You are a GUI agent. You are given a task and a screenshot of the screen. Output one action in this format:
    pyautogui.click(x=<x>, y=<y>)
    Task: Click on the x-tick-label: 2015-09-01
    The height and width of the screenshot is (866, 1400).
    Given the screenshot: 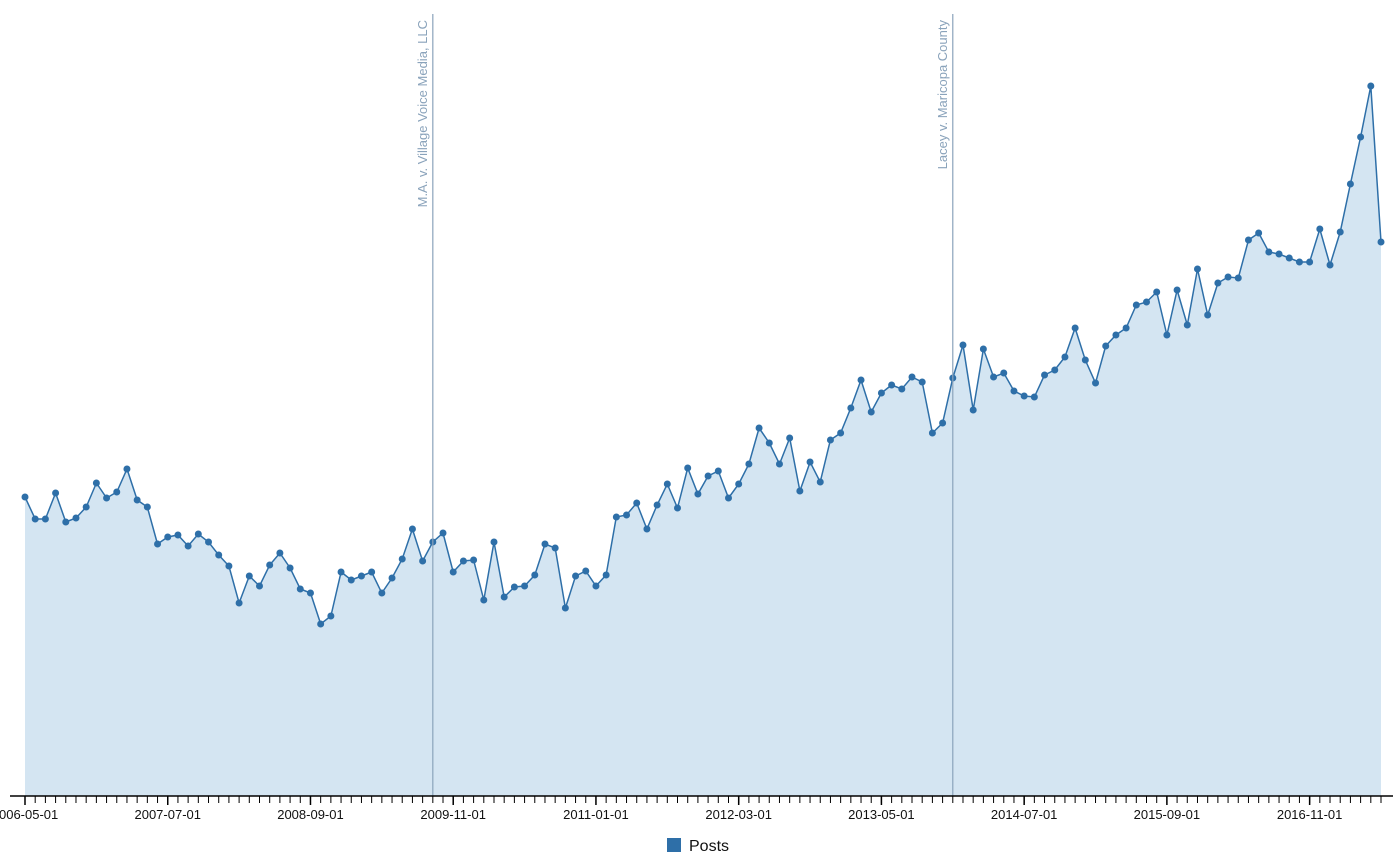 What is the action you would take?
    pyautogui.click(x=1167, y=814)
    